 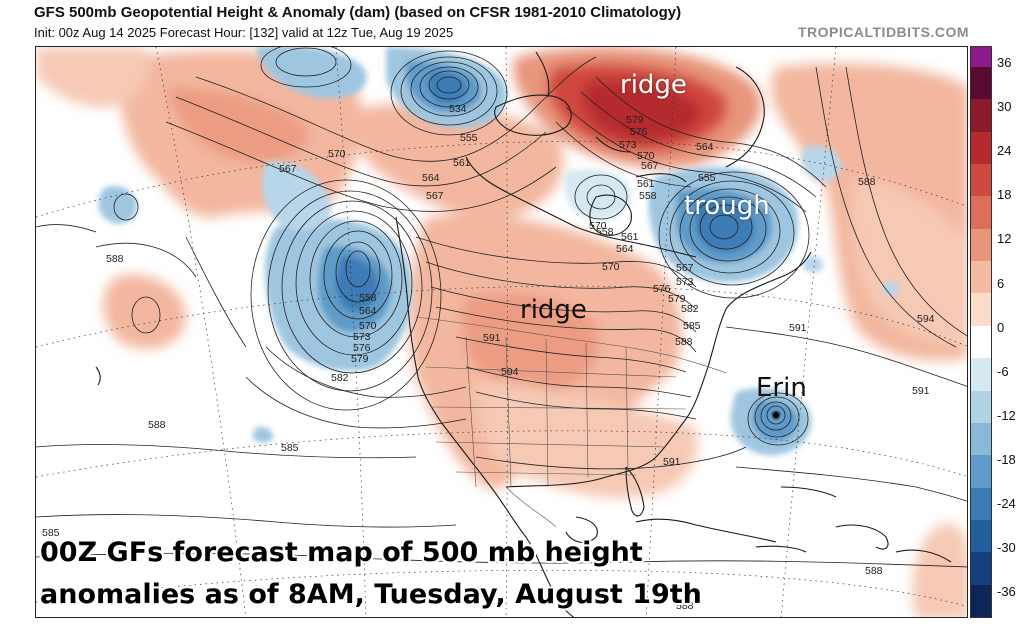 I want to click on legend-tick-label: 0, so click(x=1001, y=327).